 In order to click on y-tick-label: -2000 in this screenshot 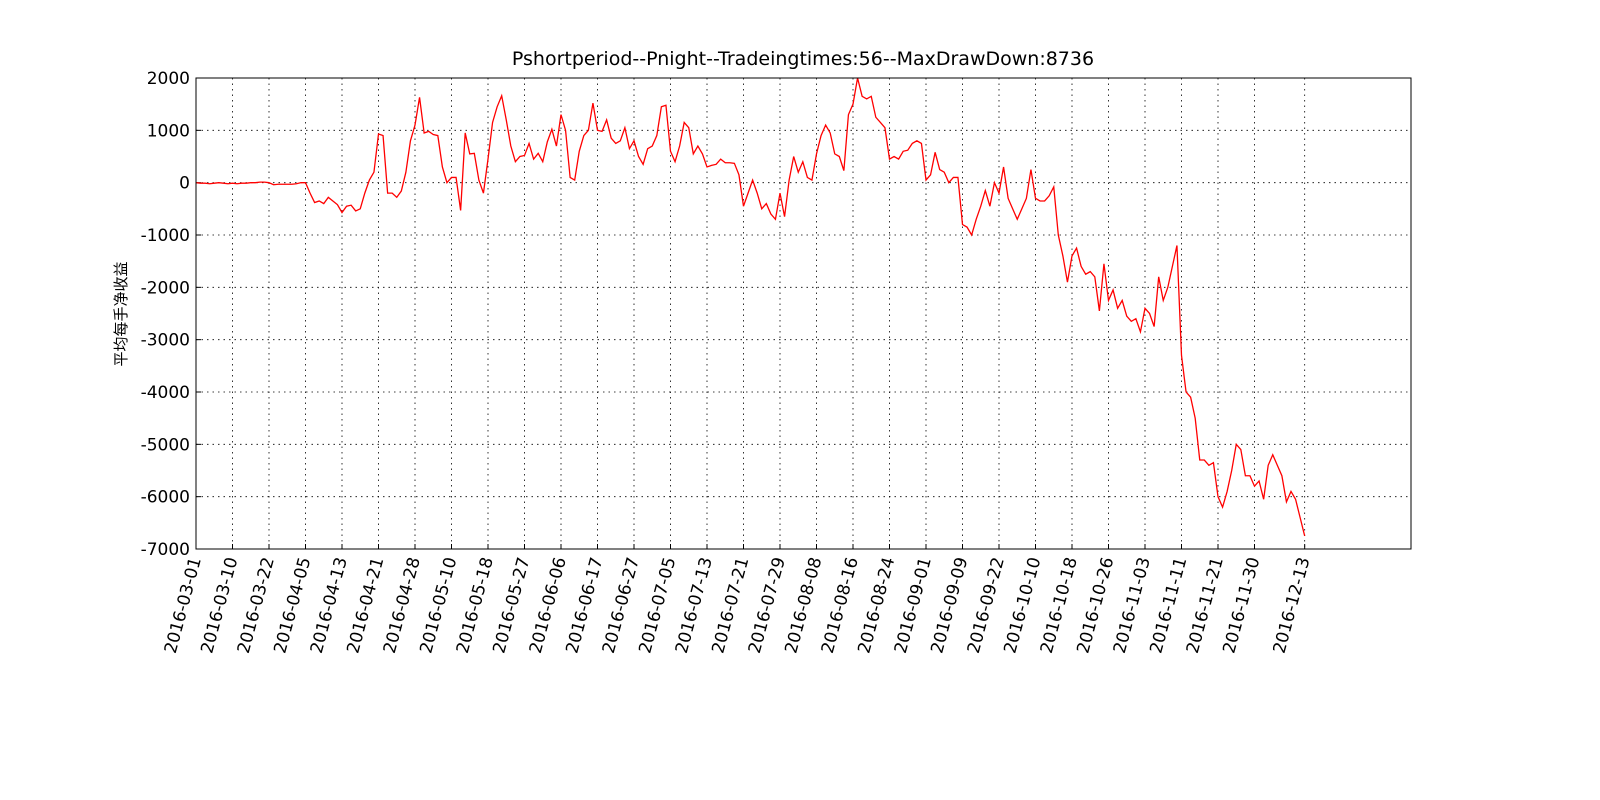, I will do `click(165, 288)`.